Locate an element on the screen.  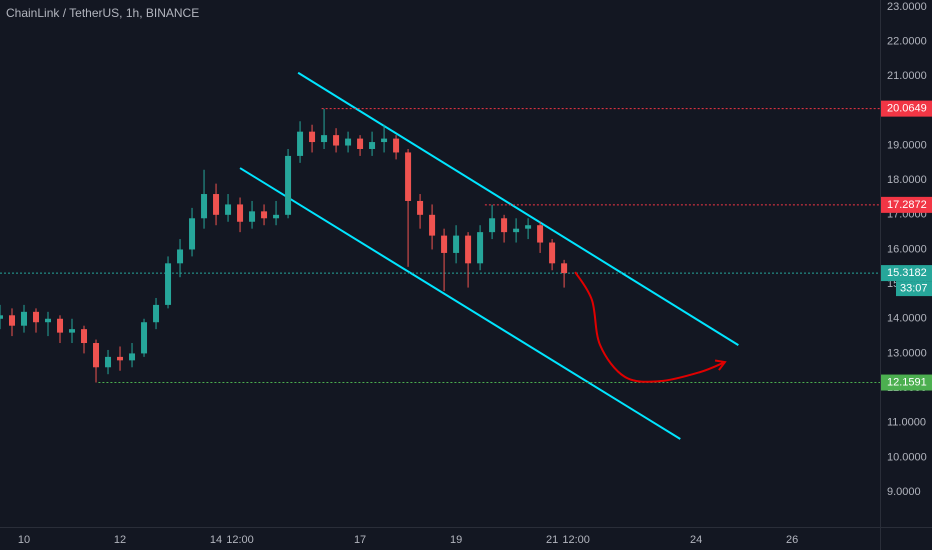
y-tick-label: 14.0000 is located at coordinates (907, 319).